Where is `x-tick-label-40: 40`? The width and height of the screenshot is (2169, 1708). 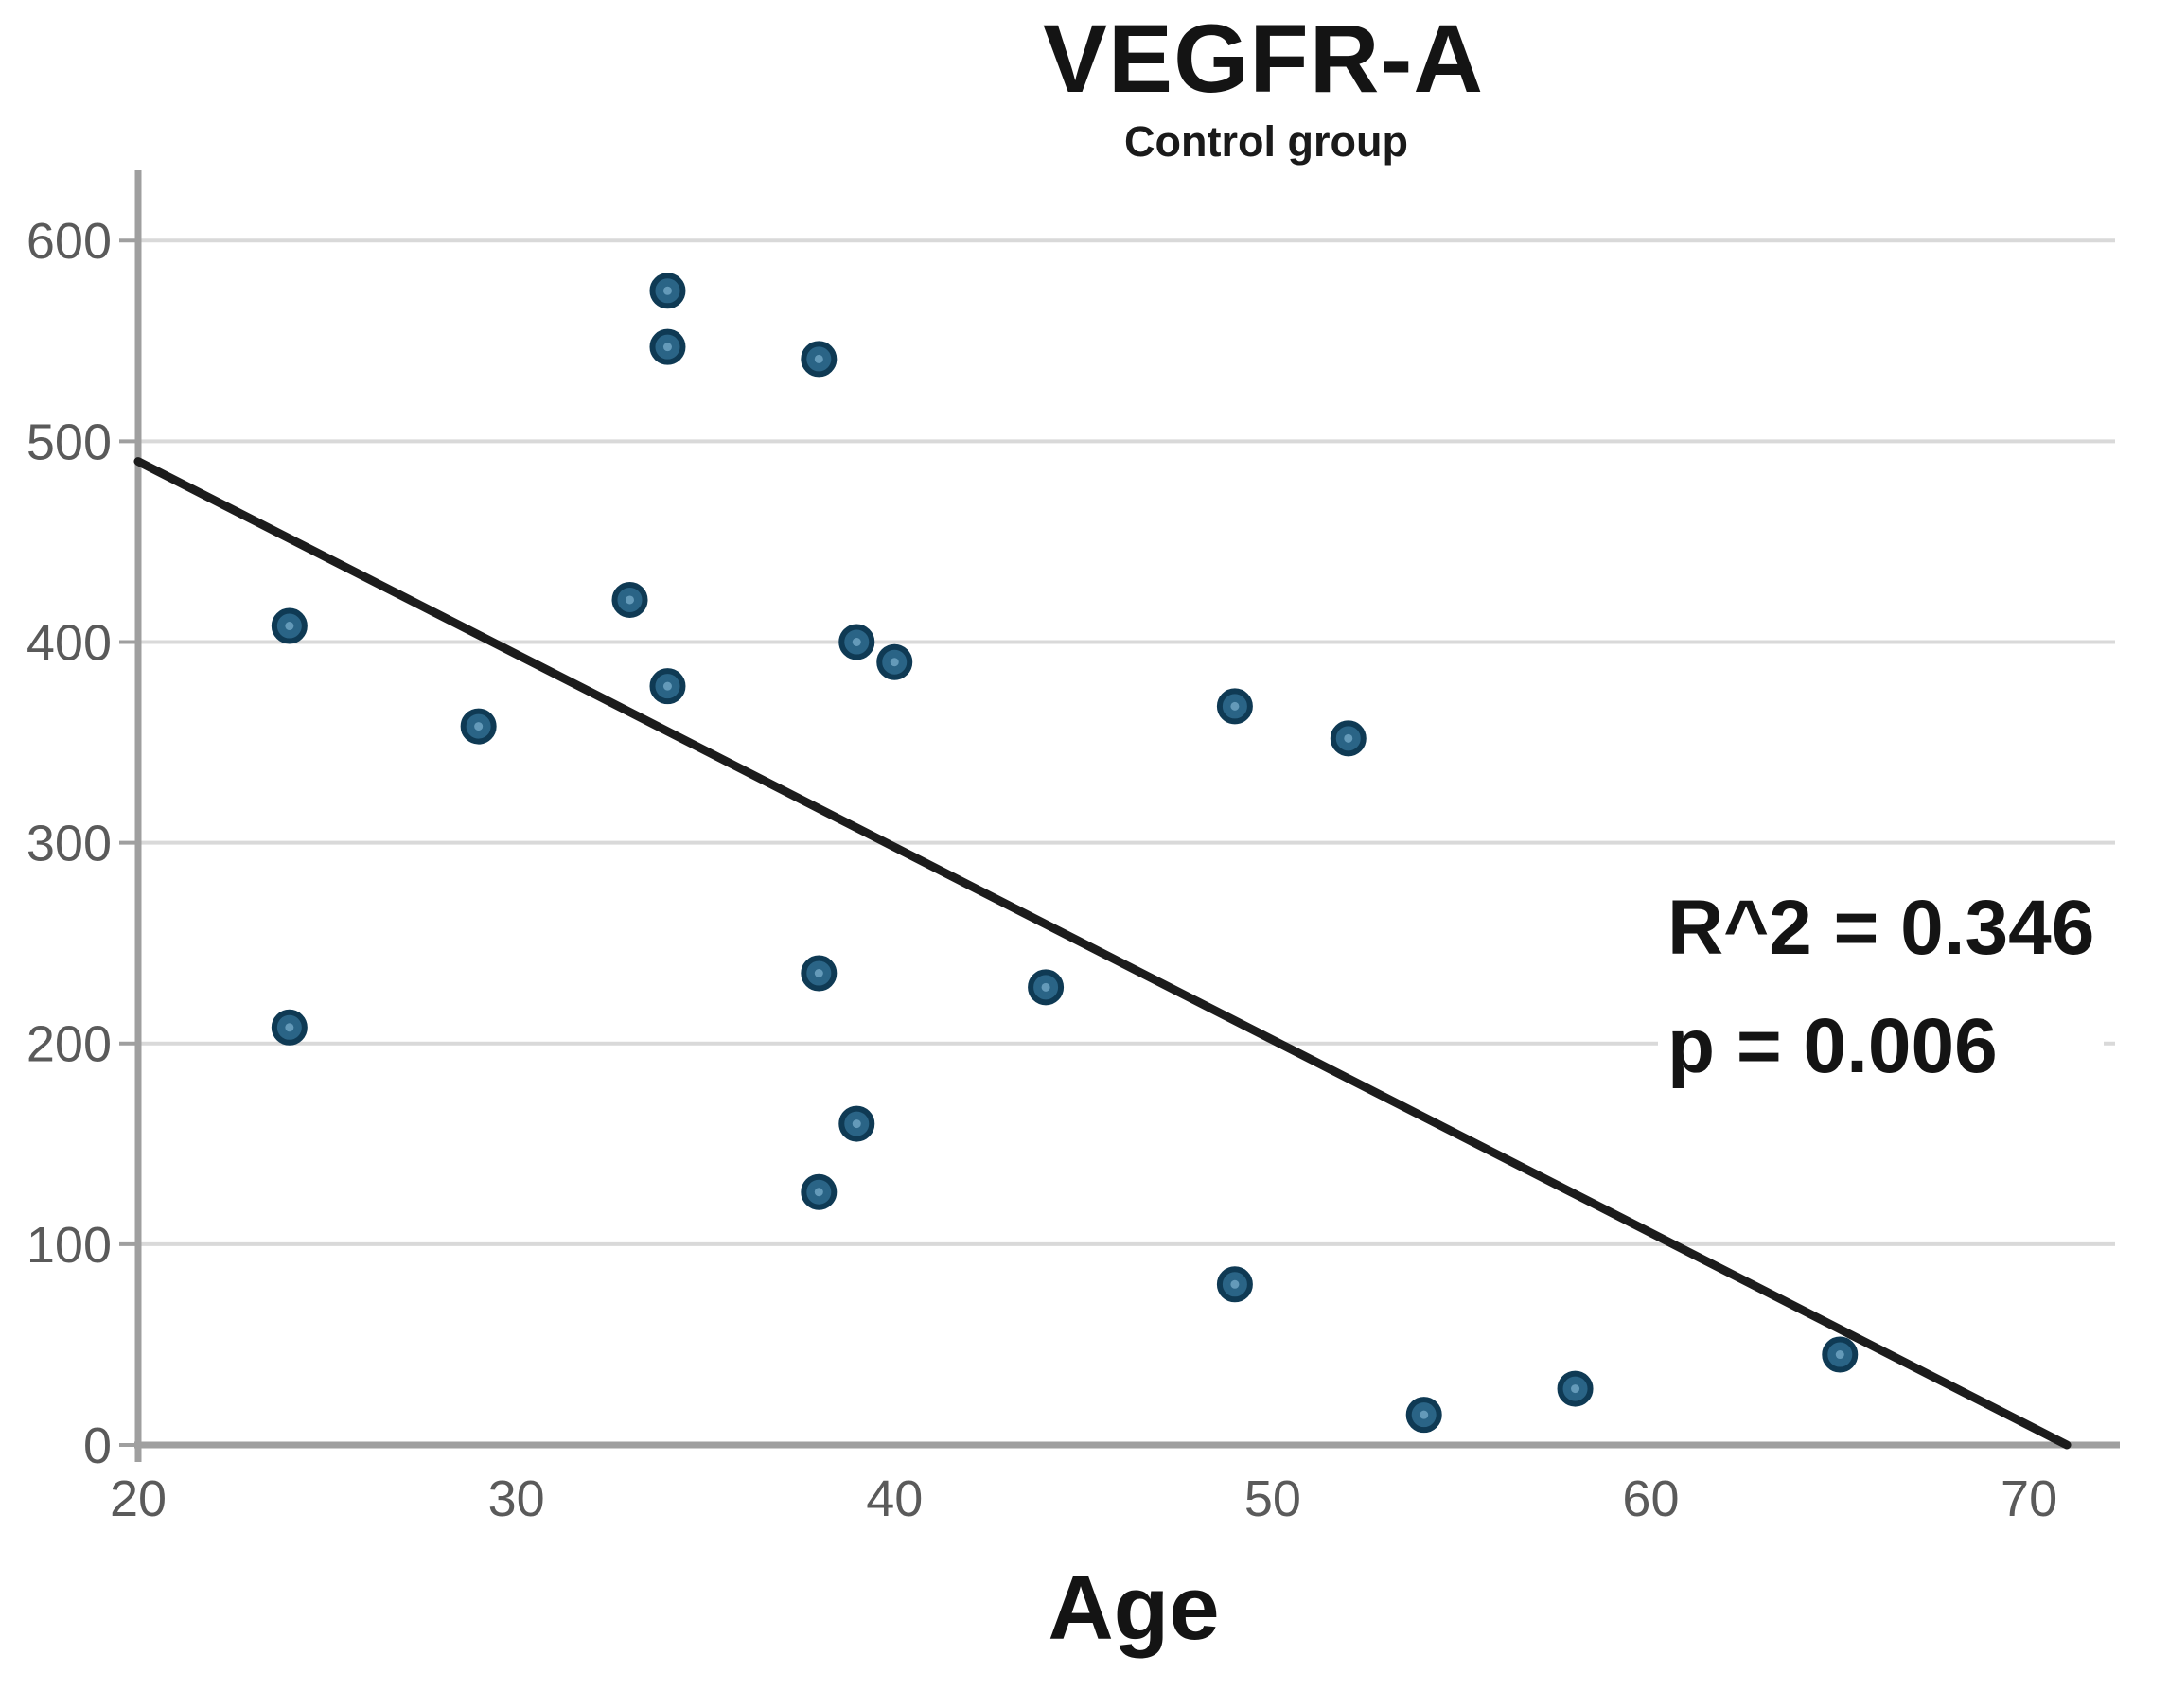
x-tick-label-40: 40 is located at coordinates (895, 1498).